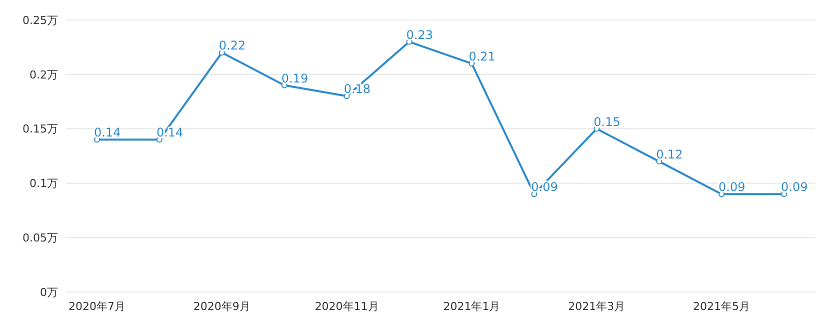 The width and height of the screenshot is (825, 334). What do you see at coordinates (40, 237) in the screenshot?
I see `y-tick-label: 0.05万` at bounding box center [40, 237].